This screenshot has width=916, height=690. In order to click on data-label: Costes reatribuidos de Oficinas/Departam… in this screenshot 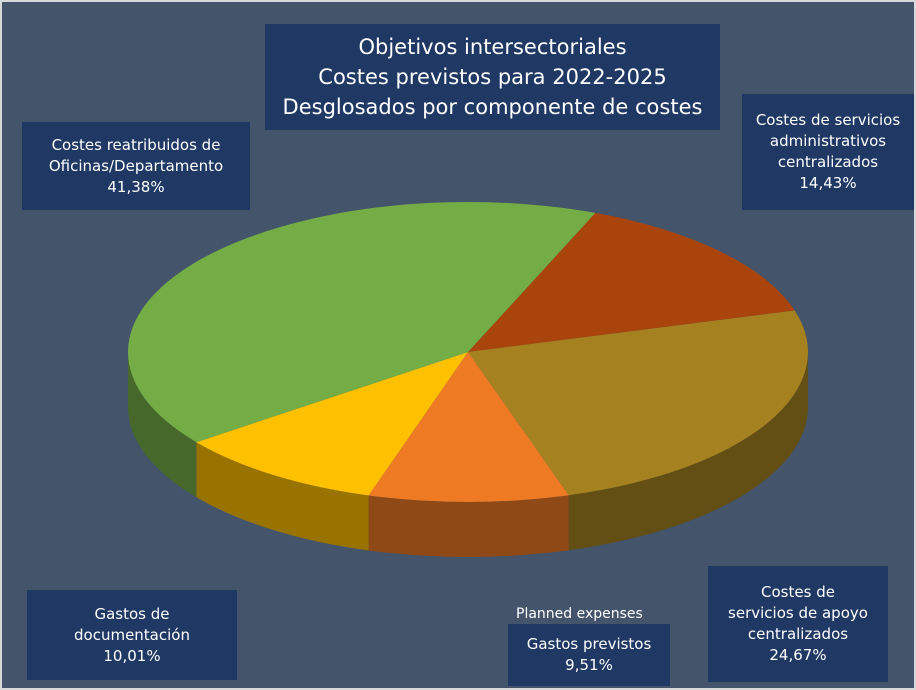, I will do `click(136, 166)`.